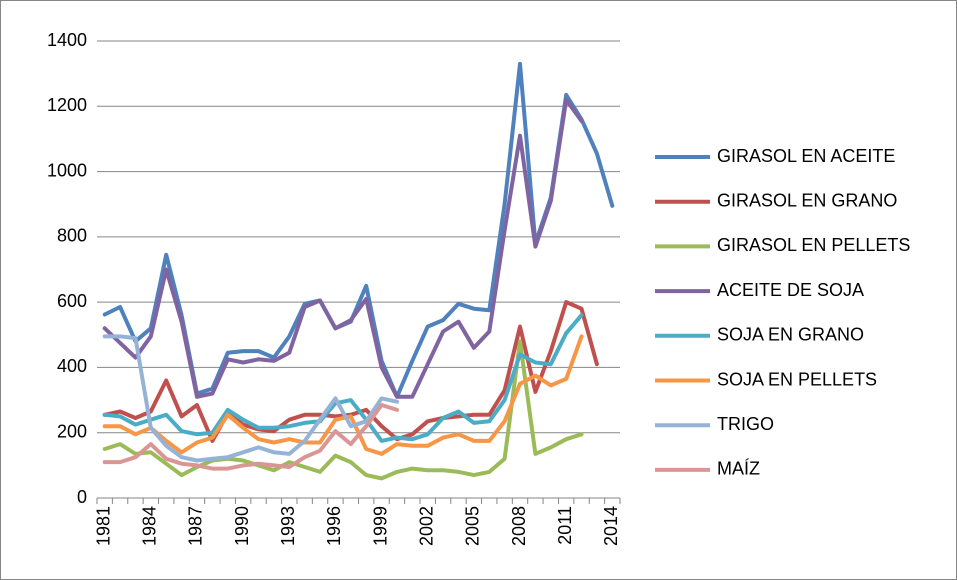 The height and width of the screenshot is (580, 957). What do you see at coordinates (150, 526) in the screenshot?
I see `x-tick-label: 1984` at bounding box center [150, 526].